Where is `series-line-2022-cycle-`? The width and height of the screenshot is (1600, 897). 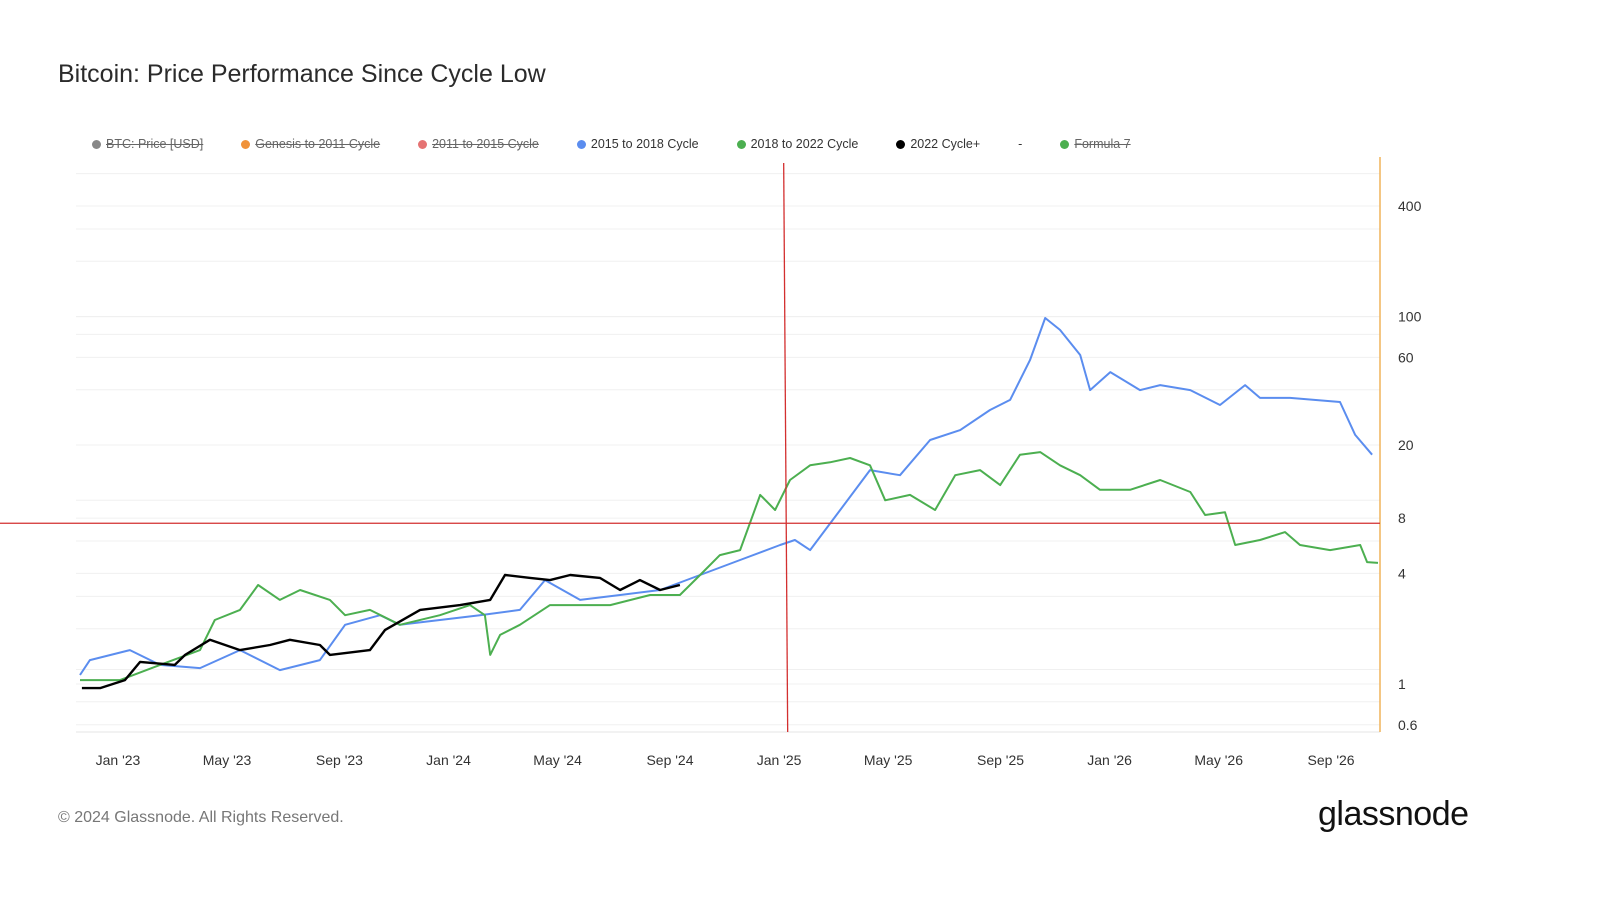 series-line-2022-cycle- is located at coordinates (381, 631).